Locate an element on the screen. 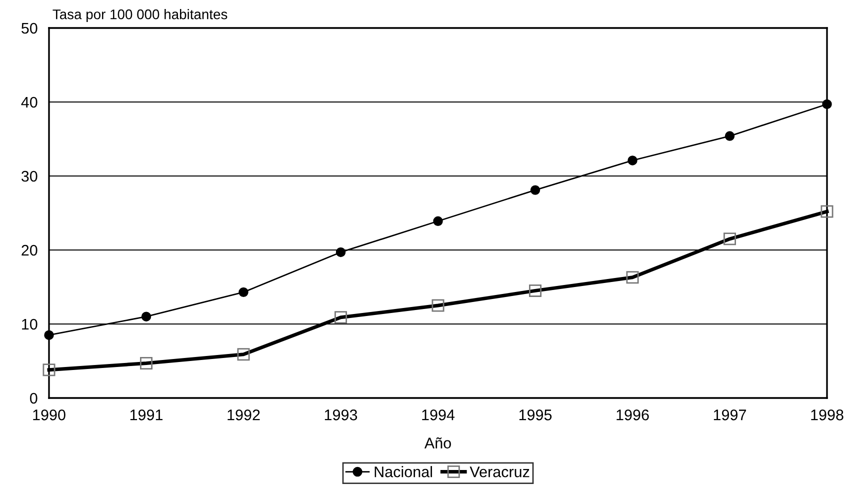  y-tick-label: 0 is located at coordinates (34, 398).